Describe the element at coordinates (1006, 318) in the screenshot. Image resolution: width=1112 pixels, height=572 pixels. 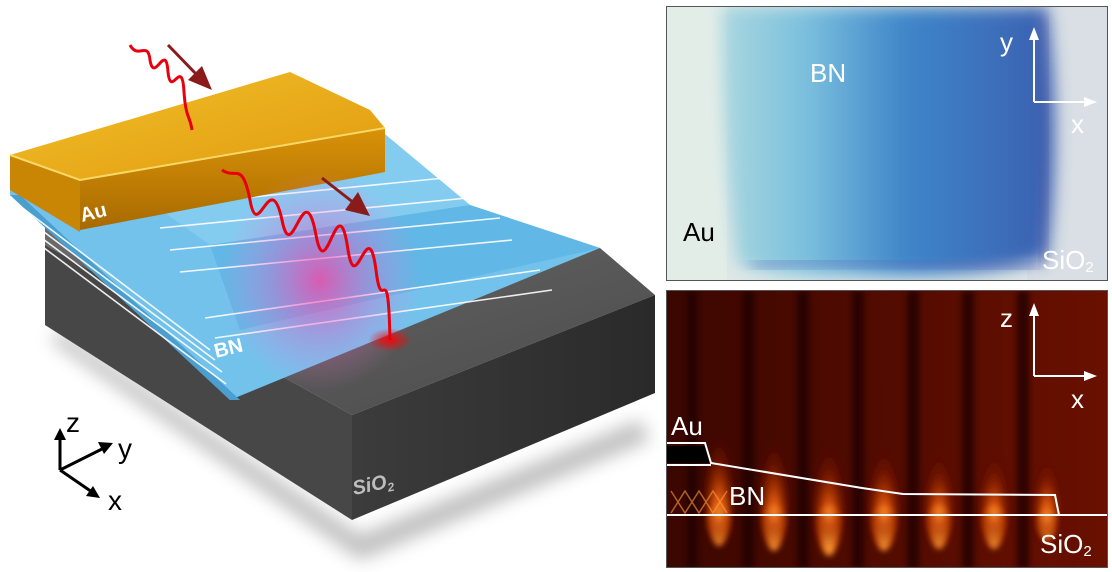
I see `field-axis-z-label: z` at that location.